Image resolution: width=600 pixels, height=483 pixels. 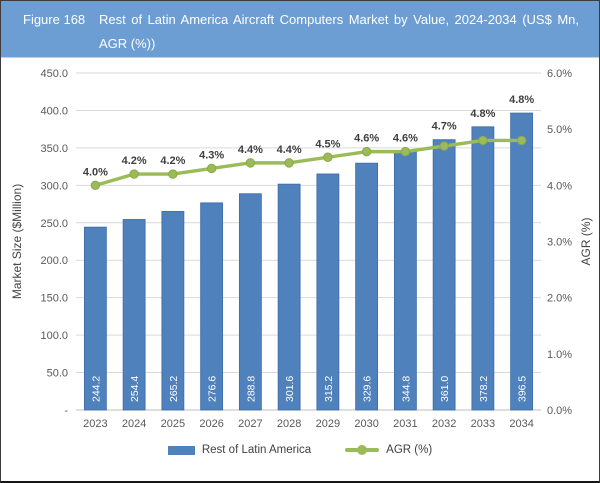 I want to click on left-axis-tick-label: 300.0, so click(x=54, y=186).